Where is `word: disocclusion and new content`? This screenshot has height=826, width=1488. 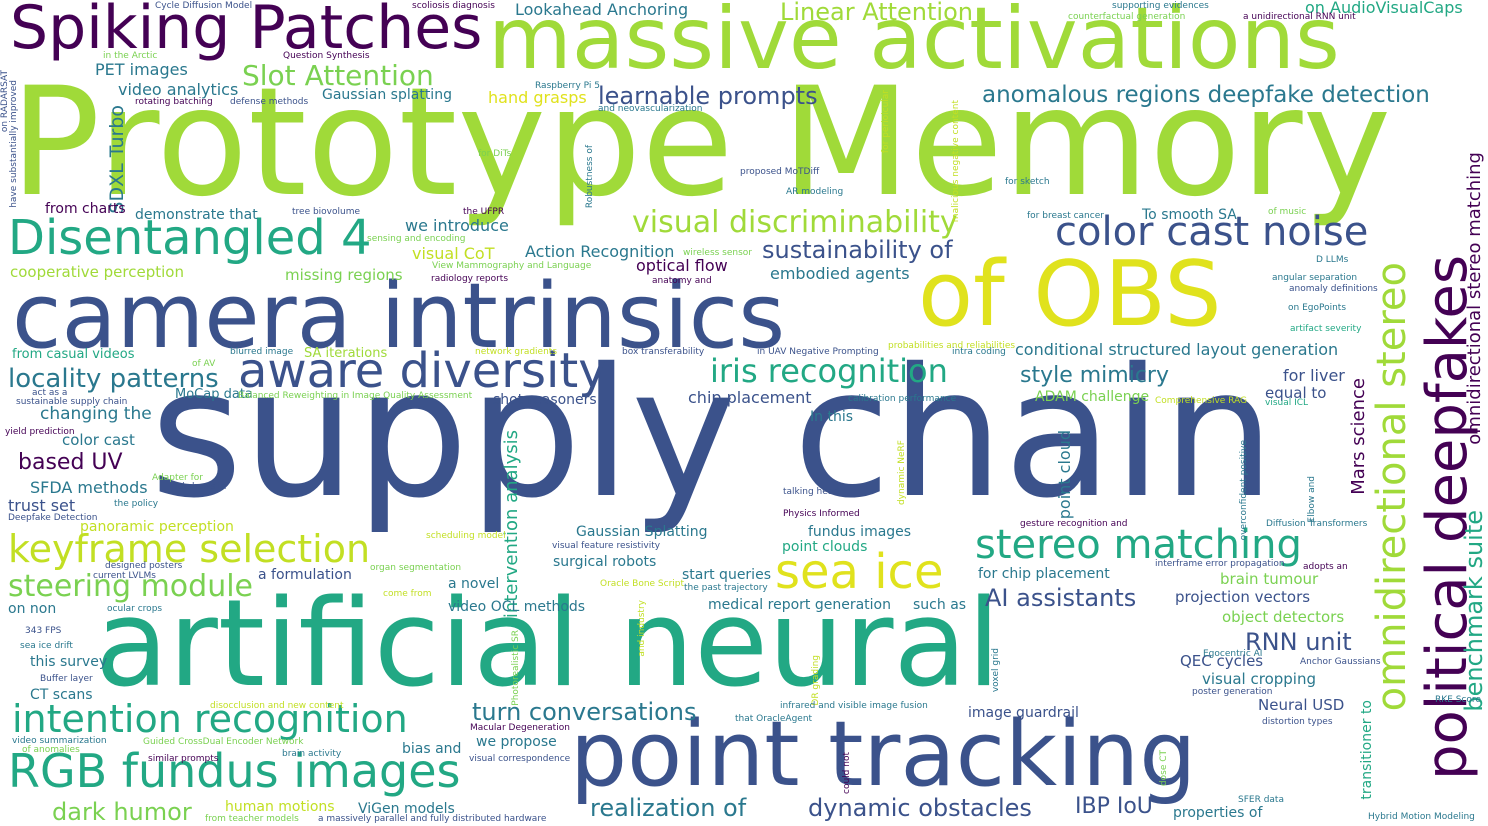
word: disocclusion and new content is located at coordinates (277, 706).